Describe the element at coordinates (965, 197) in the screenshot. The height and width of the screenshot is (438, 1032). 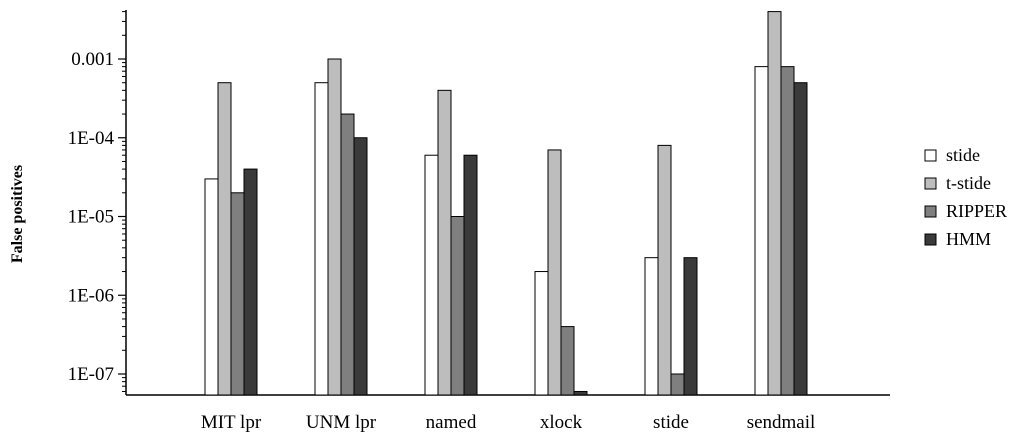
I see `legend: stide t-stide RIPPER HMM` at that location.